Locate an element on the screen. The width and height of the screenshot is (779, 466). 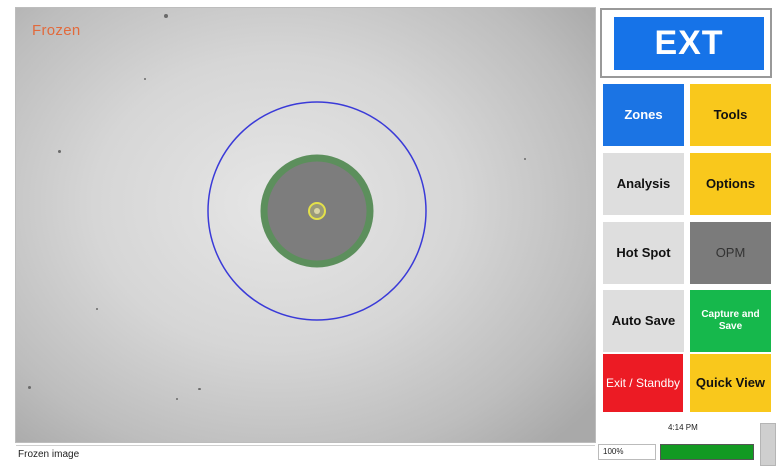
progress-fill is located at coordinates (707, 452).